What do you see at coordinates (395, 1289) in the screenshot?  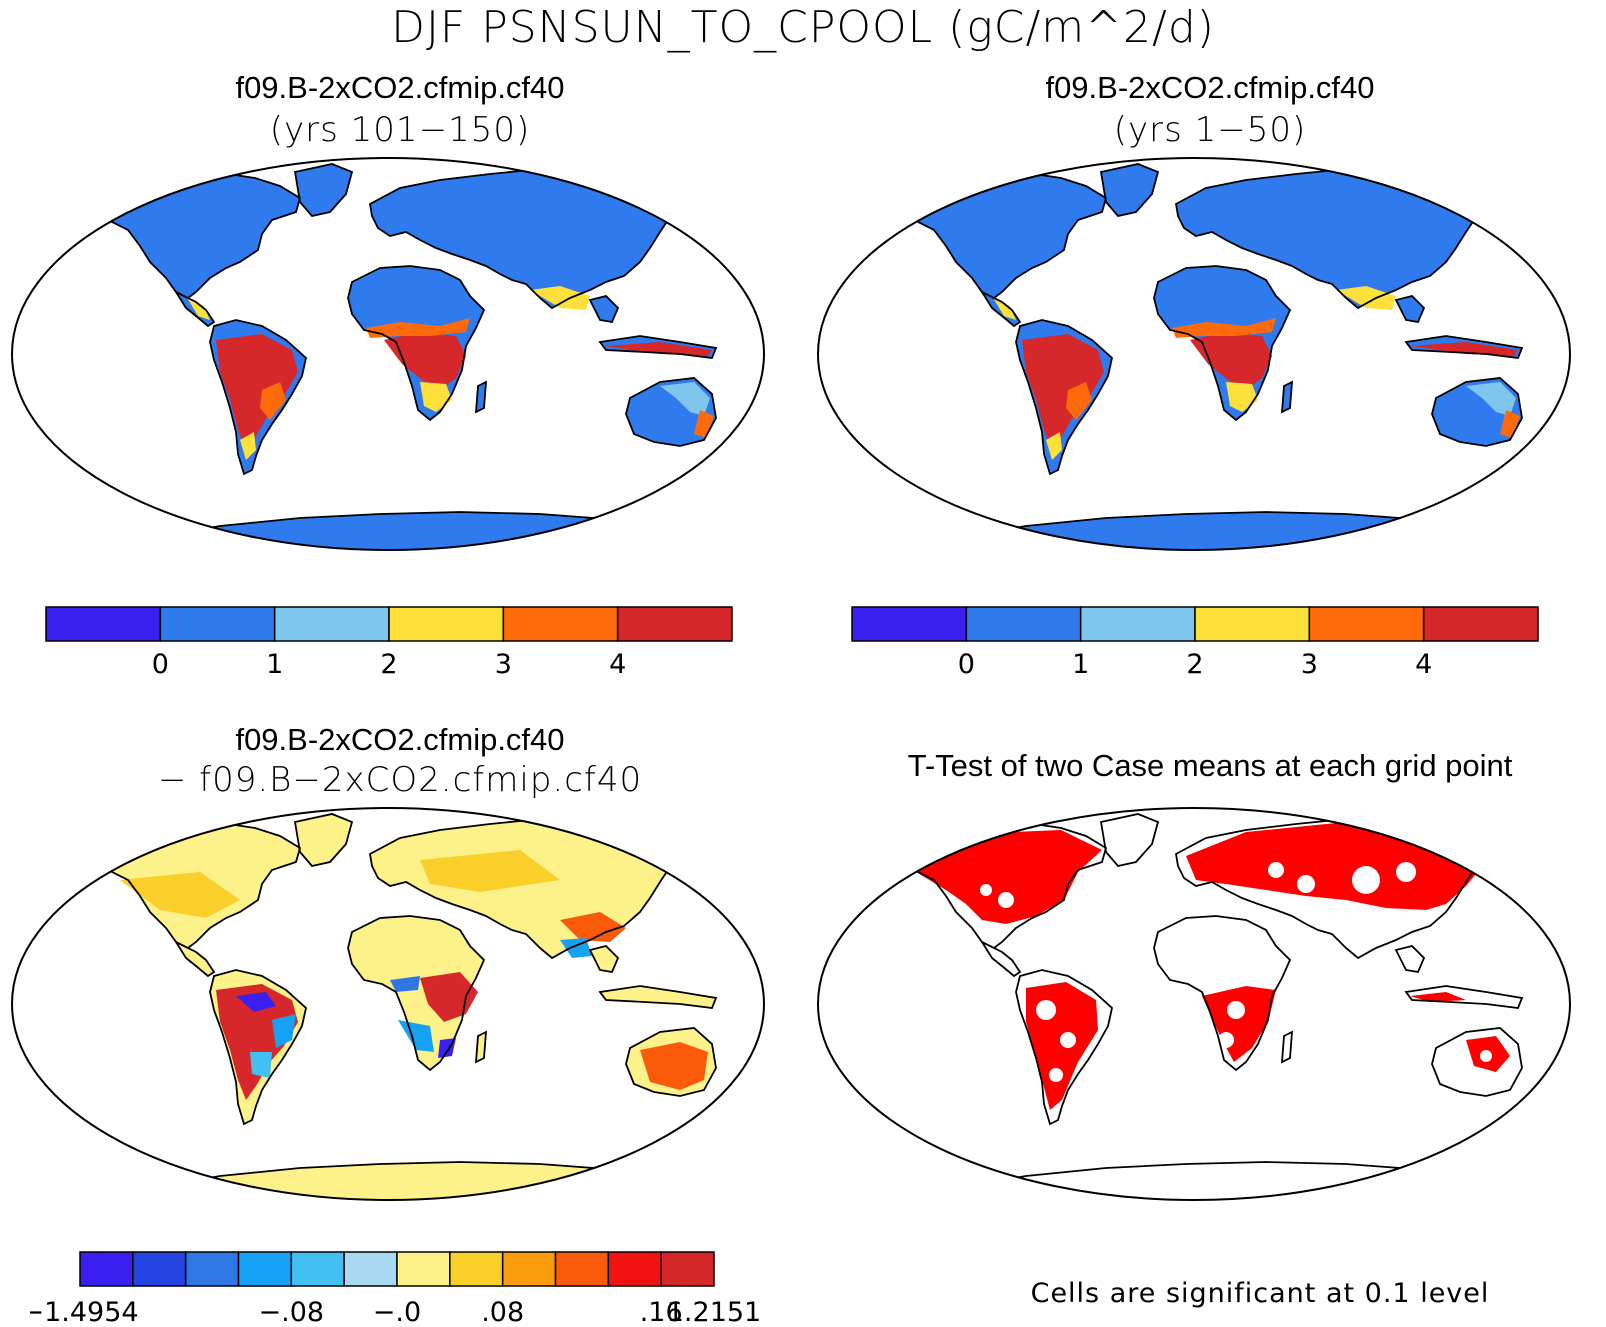 I see `colorbar-bottom-left: −1.4954 −.08 −.0 .08 .161.2151` at bounding box center [395, 1289].